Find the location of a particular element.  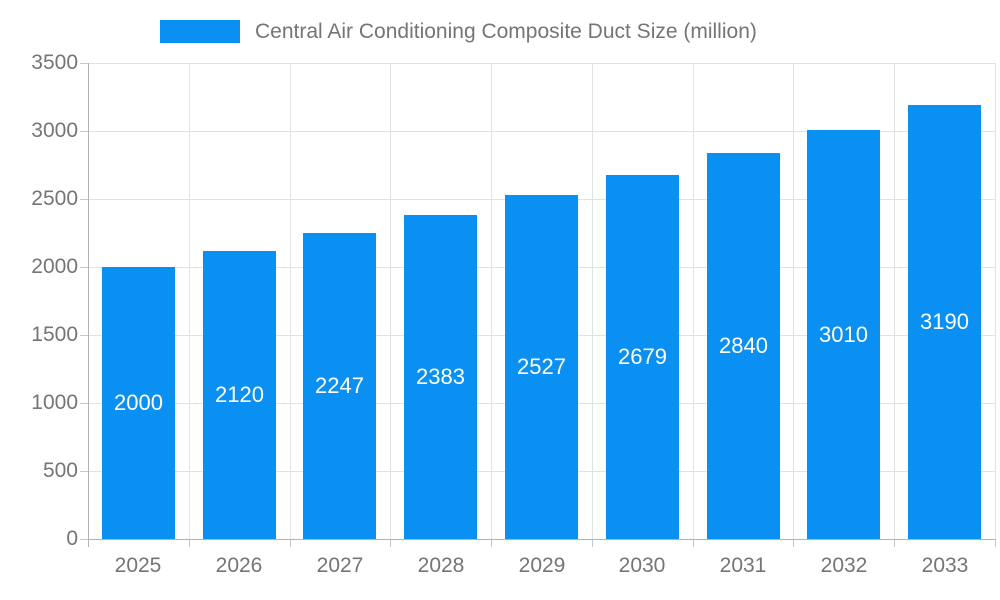

x-axis-label: 2028 is located at coordinates (441, 565).